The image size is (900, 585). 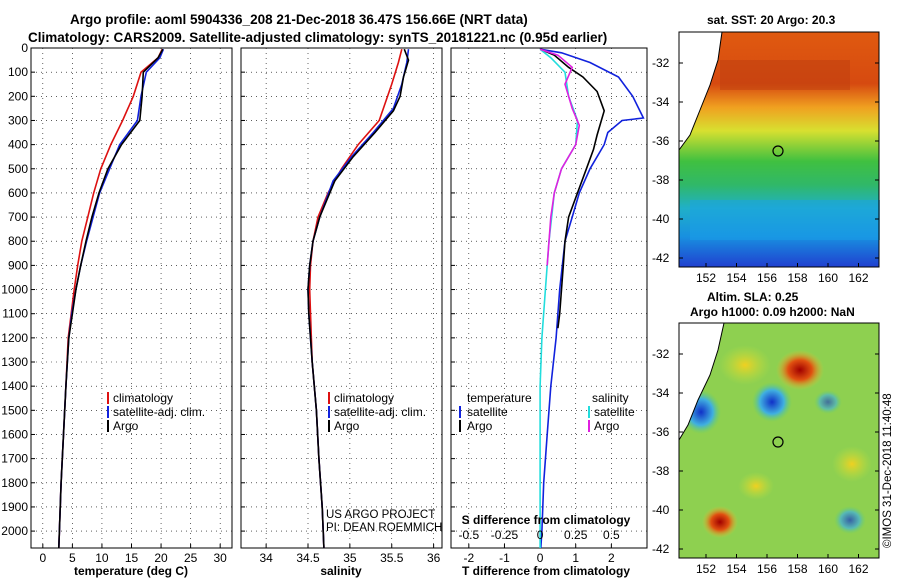 I want to click on x2-tick-label: -0.25, so click(x=505, y=535).